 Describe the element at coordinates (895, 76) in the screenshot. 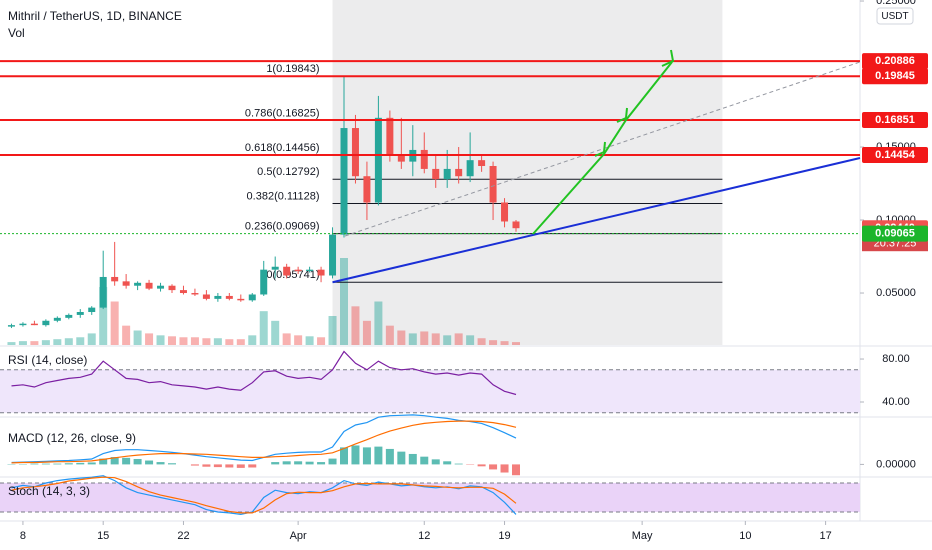

I see `level-label: 0.19845` at that location.